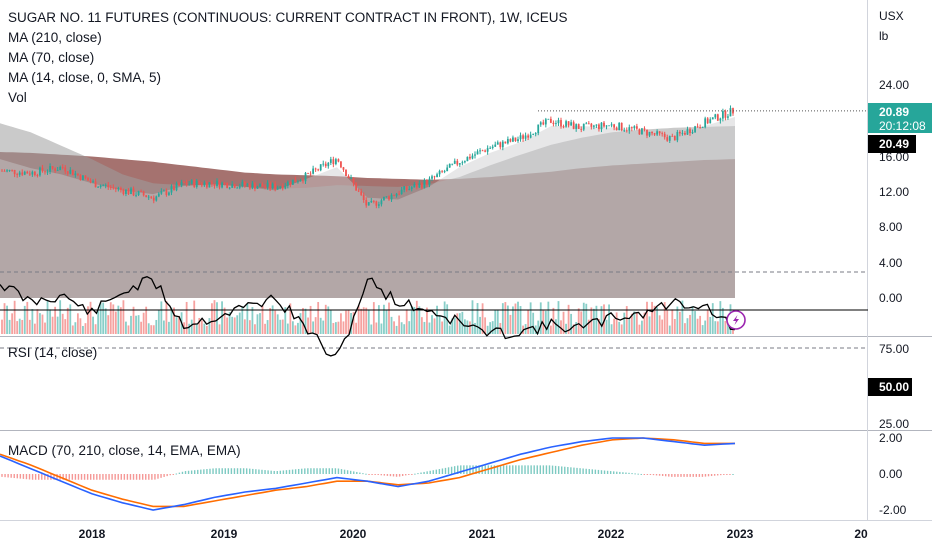 The height and width of the screenshot is (550, 932). What do you see at coordinates (55, 37) in the screenshot?
I see `legend-ma210: MA (210, close)` at bounding box center [55, 37].